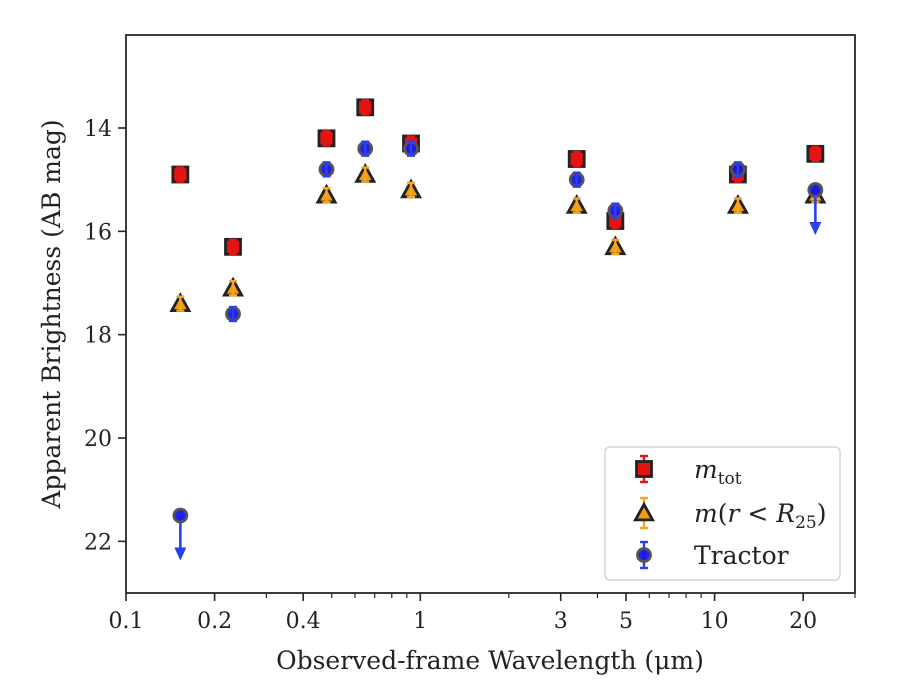 This screenshot has width=900, height=700. I want to click on x-tick-label: 20, so click(803, 621).